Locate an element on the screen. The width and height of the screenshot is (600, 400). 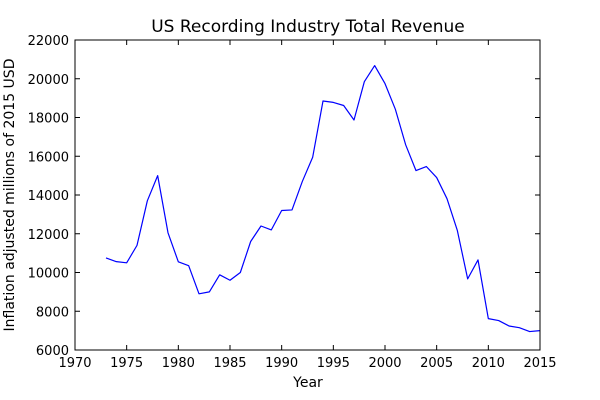
x-axis-label: Year is located at coordinates (307, 383).